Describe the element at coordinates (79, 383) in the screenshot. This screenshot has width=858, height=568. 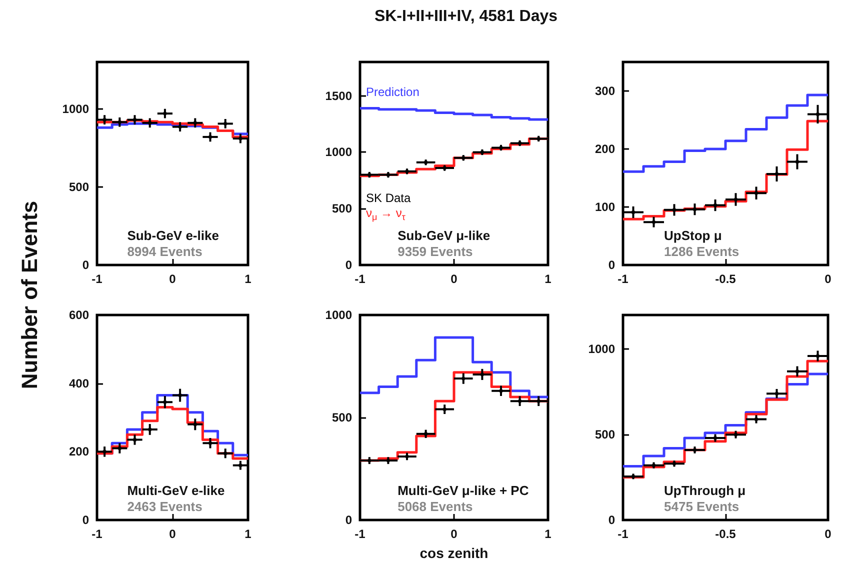
I see `y-tick-label: 400` at that location.